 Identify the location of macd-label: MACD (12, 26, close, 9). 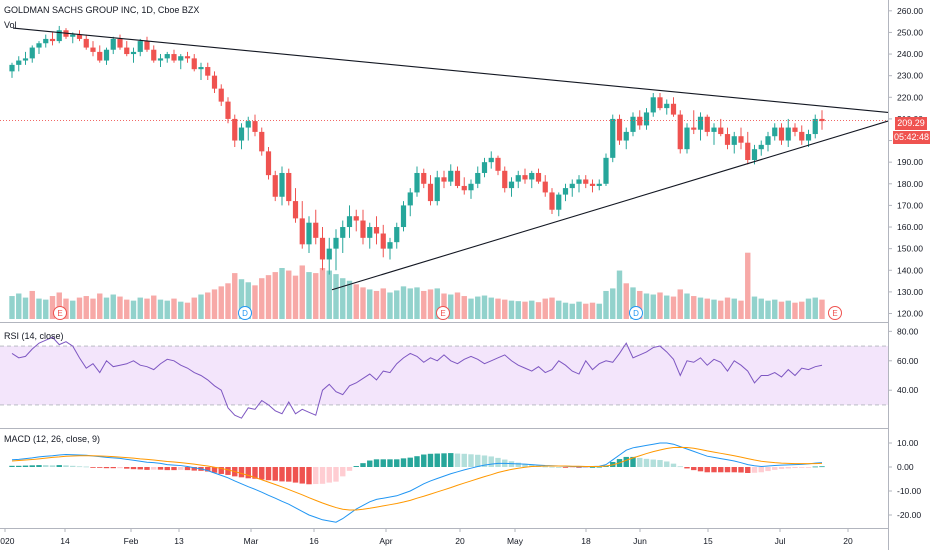
(52, 439).